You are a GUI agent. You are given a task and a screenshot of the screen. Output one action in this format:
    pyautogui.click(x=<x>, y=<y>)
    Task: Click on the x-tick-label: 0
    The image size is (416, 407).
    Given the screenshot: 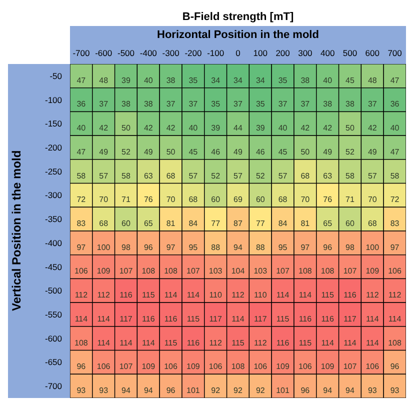 What is the action you would take?
    pyautogui.click(x=238, y=53)
    